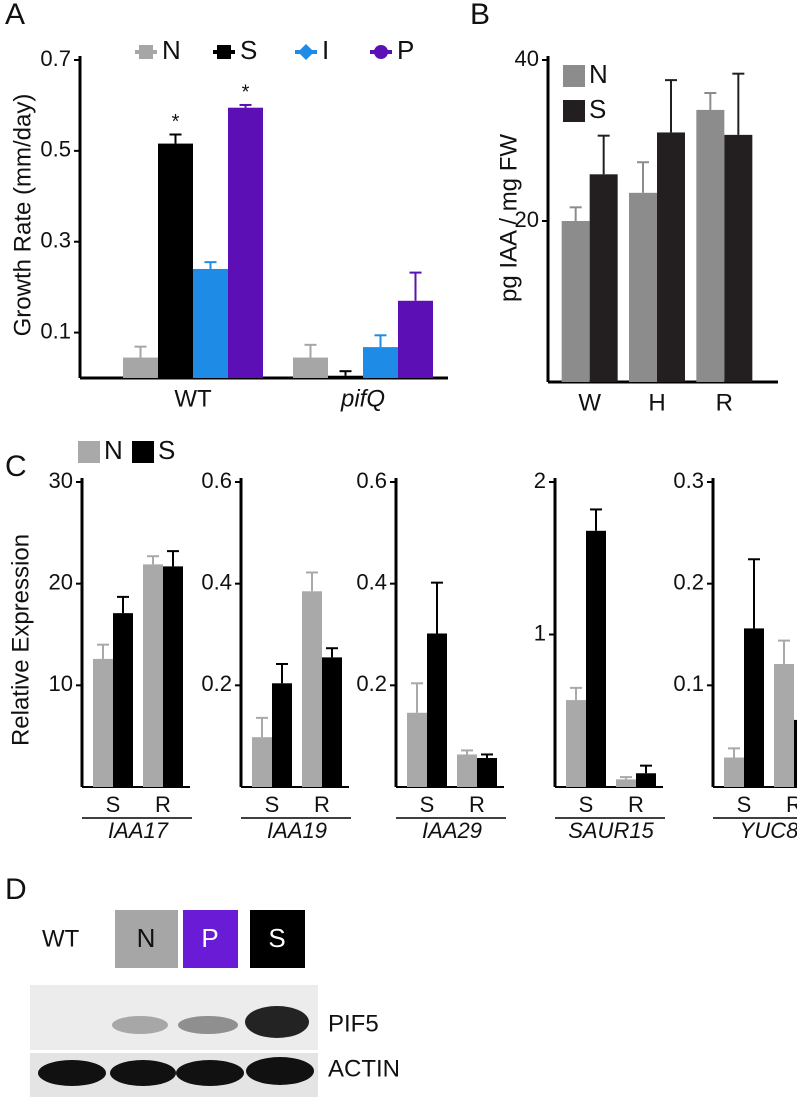 This screenshot has height=1104, width=797. What do you see at coordinates (176, 122) in the screenshot?
I see `annotation: *` at bounding box center [176, 122].